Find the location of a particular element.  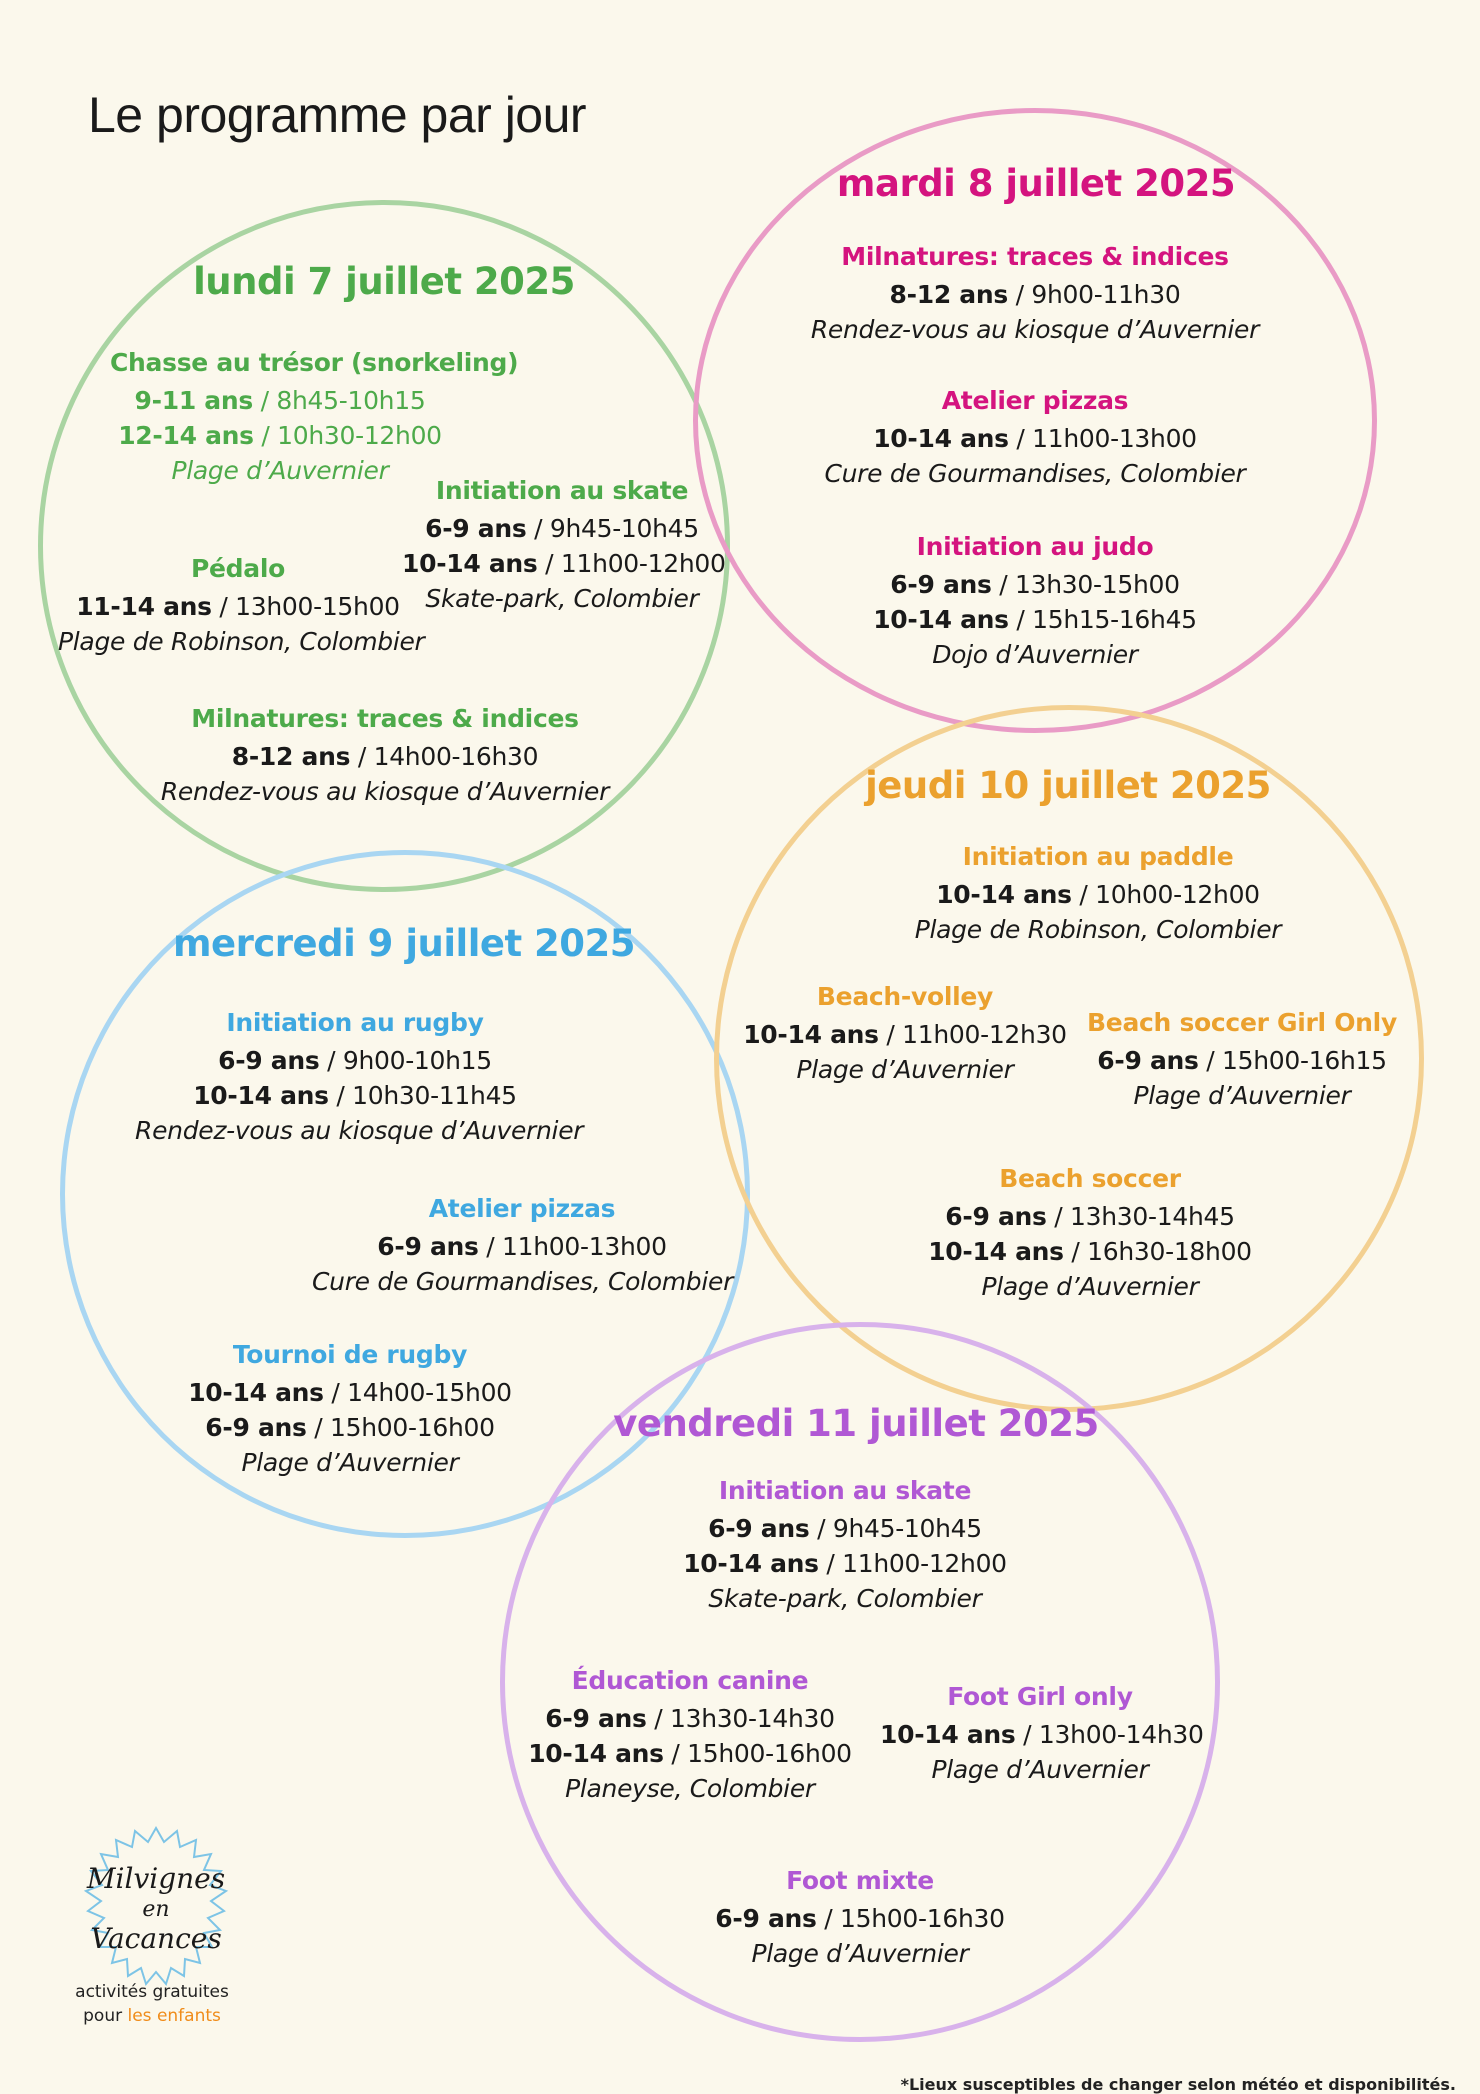

logo-text-milvignes: Milvignes is located at coordinates (155, 1878).